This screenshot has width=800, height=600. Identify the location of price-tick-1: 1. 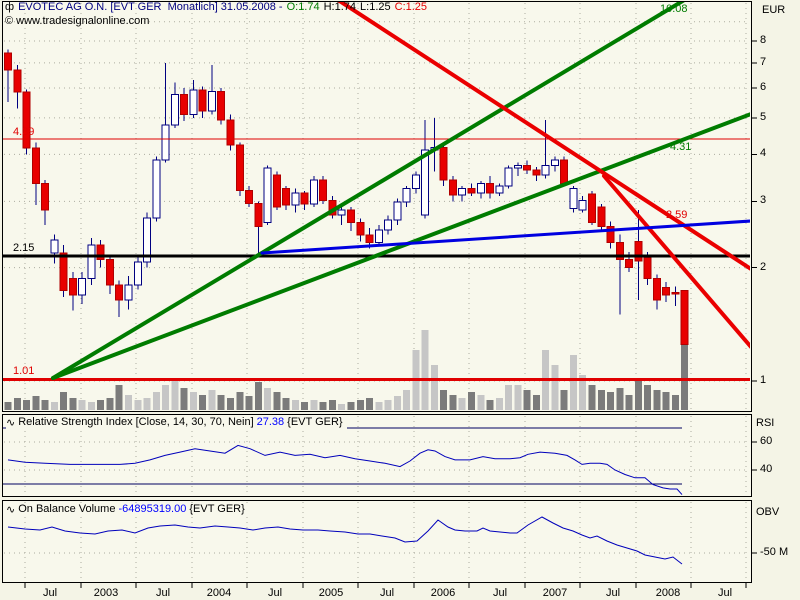
(763, 380).